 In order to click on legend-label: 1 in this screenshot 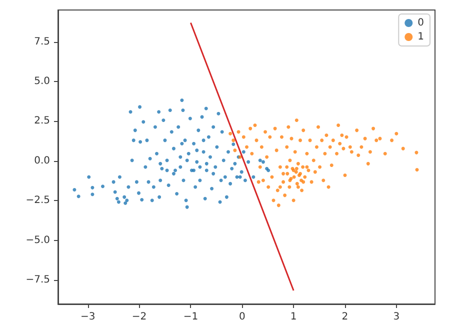, I will do `click(421, 37)`.